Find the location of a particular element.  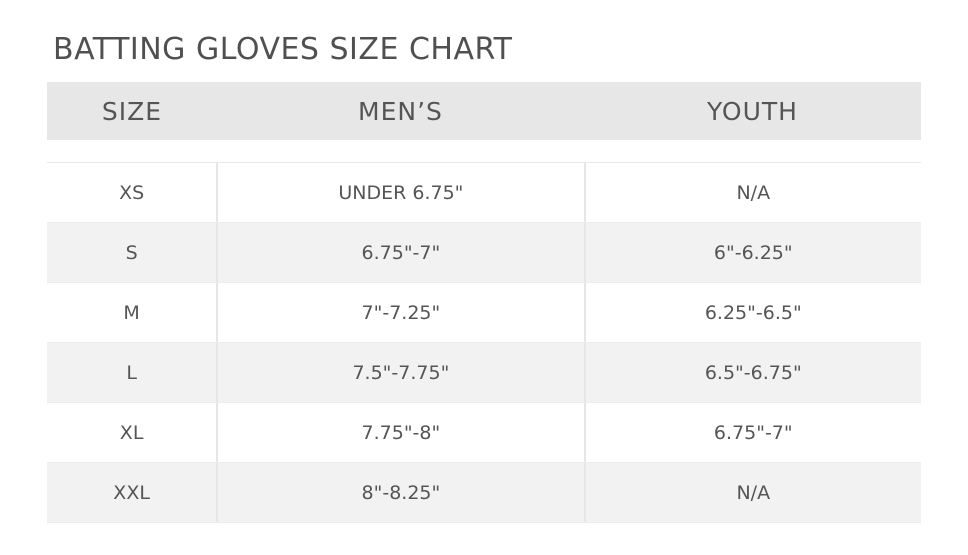

table-row: S 6.75"-7" 6"-6.25" is located at coordinates (484, 253).